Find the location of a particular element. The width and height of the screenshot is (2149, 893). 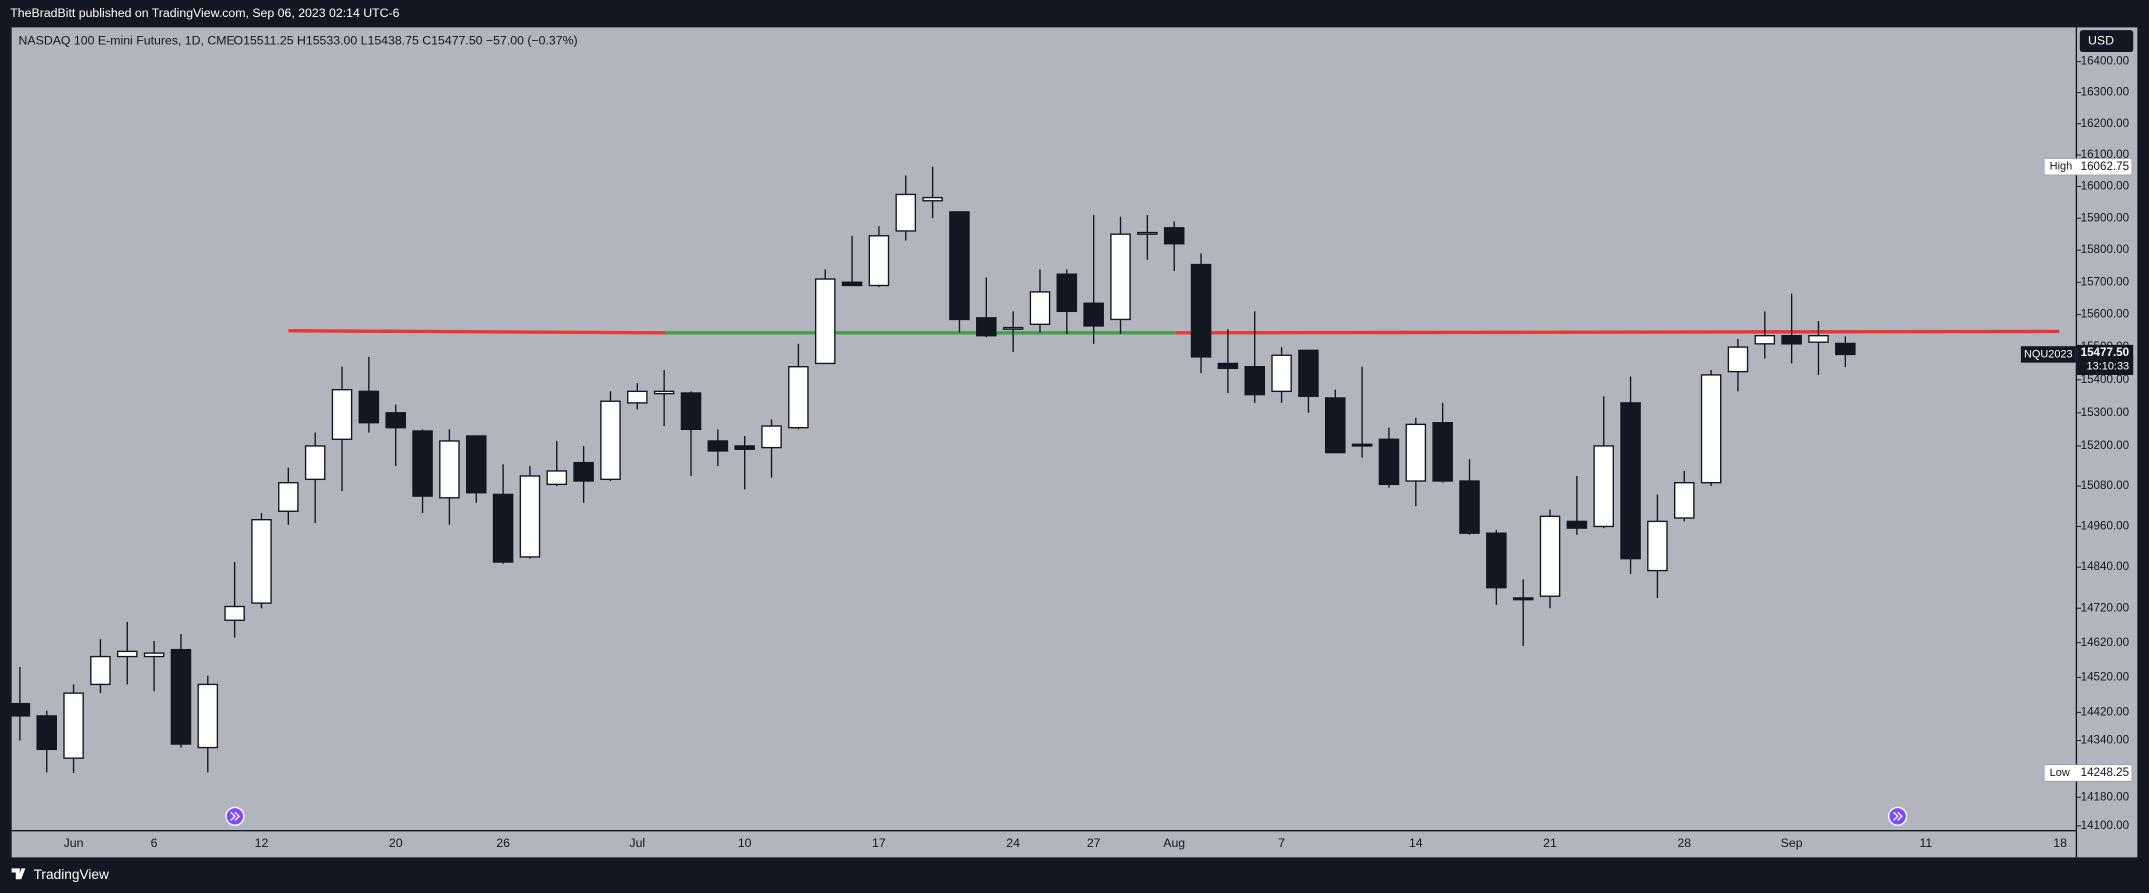

y-tick-label: 14720.00 is located at coordinates (2105, 607).